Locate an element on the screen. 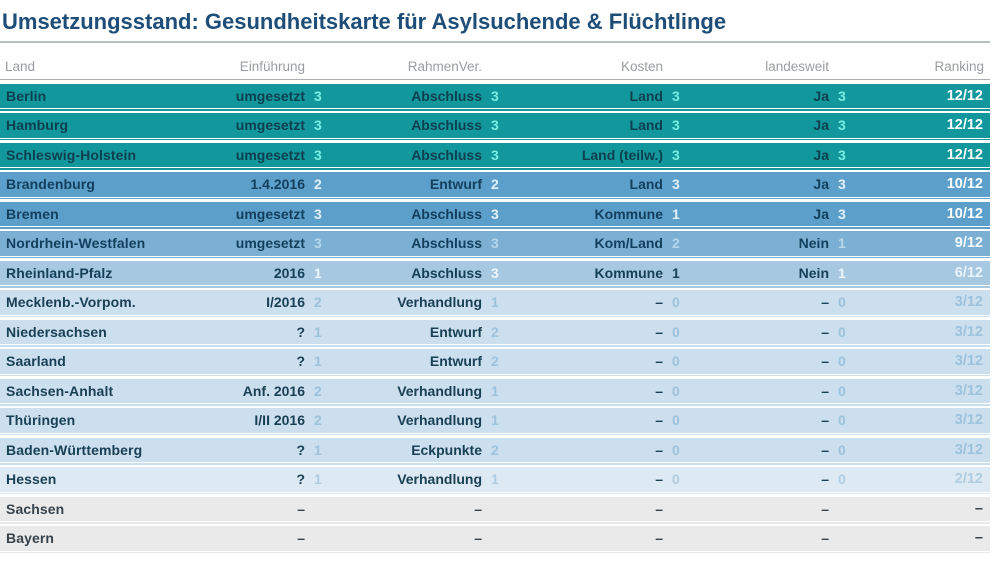  table-row: Thüringen I/II 2016 2 Verhandlung 1–0–0 3/12 is located at coordinates (495, 421).